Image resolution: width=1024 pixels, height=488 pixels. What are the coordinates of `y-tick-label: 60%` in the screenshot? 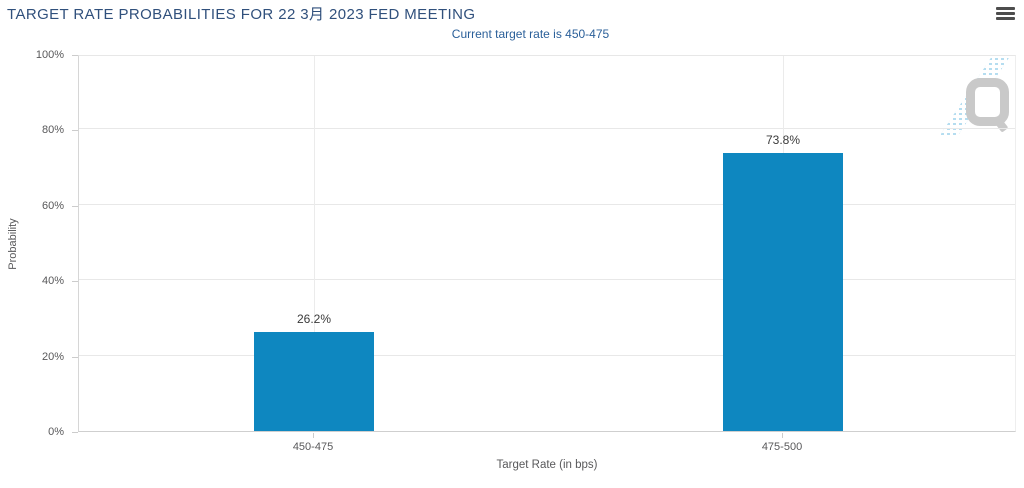 It's located at (52, 206).